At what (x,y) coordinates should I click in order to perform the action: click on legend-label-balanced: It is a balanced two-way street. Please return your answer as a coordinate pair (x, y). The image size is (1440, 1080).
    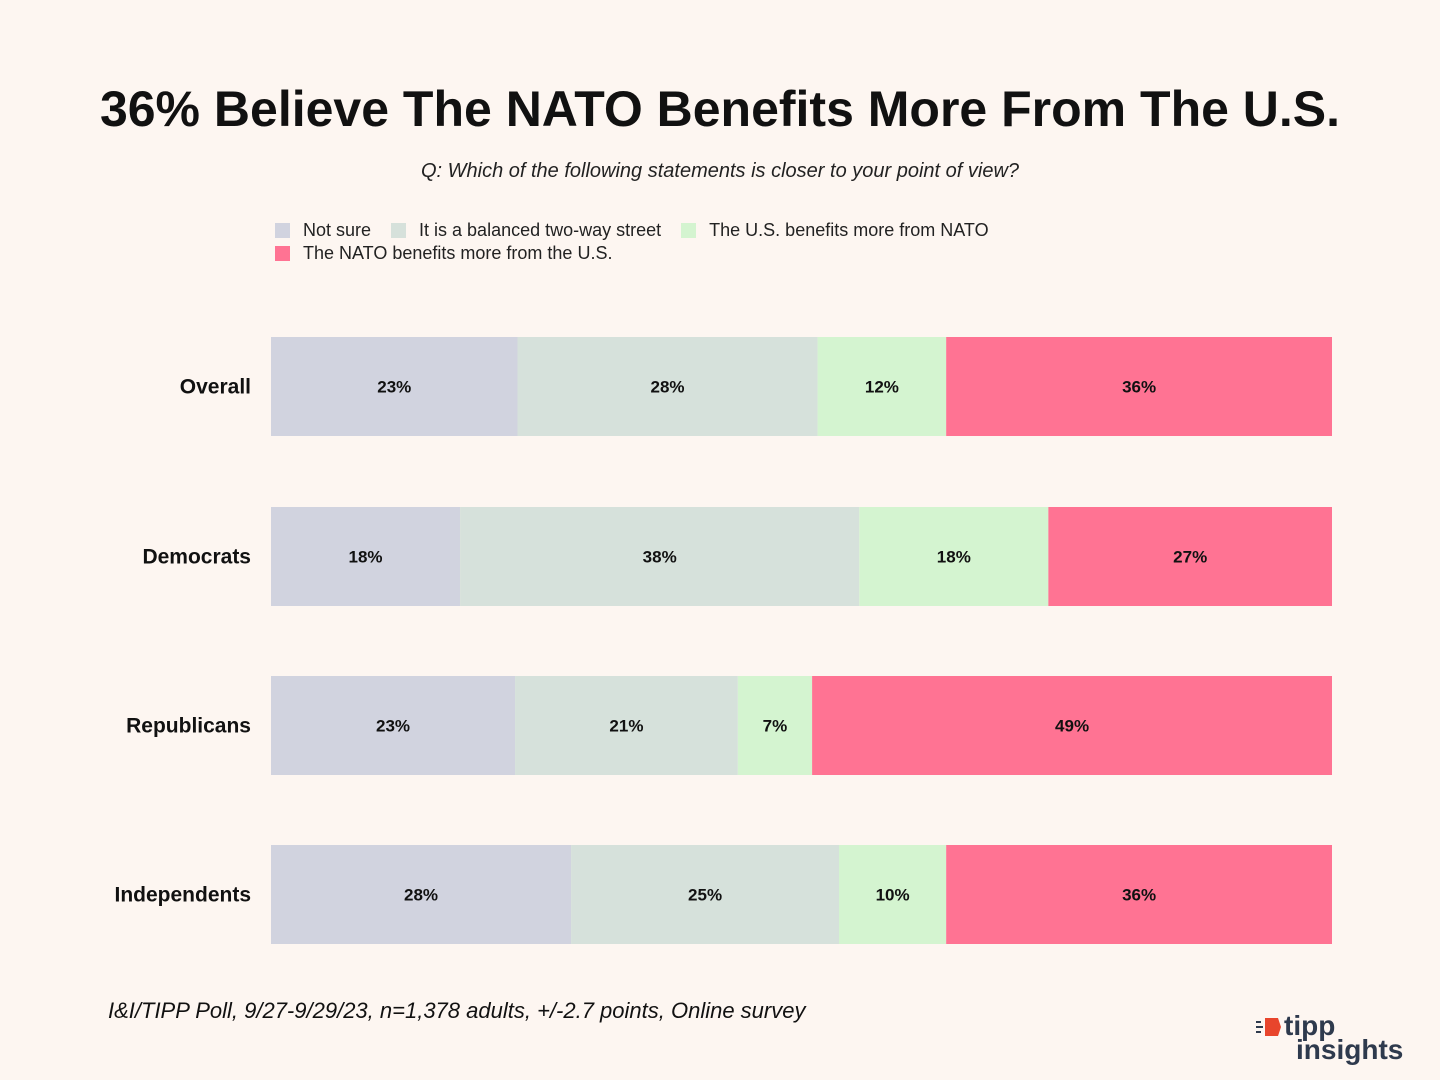
    Looking at the image, I should click on (540, 230).